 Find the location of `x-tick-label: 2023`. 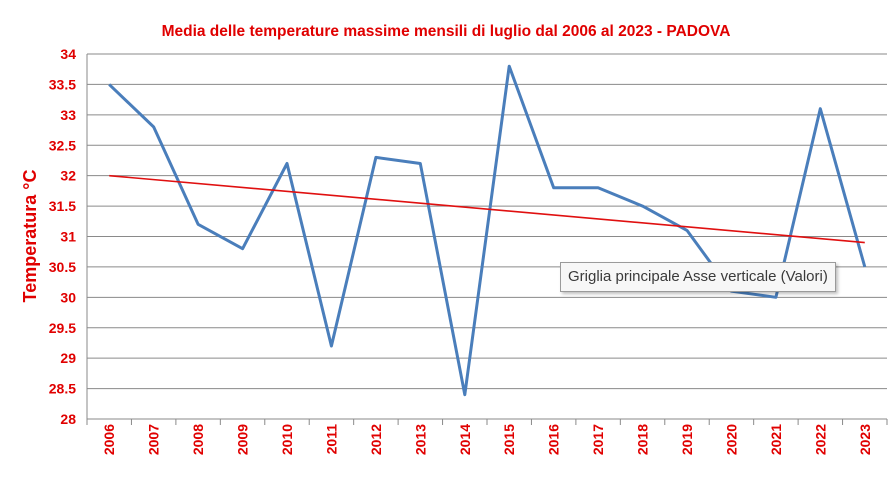

x-tick-label: 2023 is located at coordinates (865, 439).